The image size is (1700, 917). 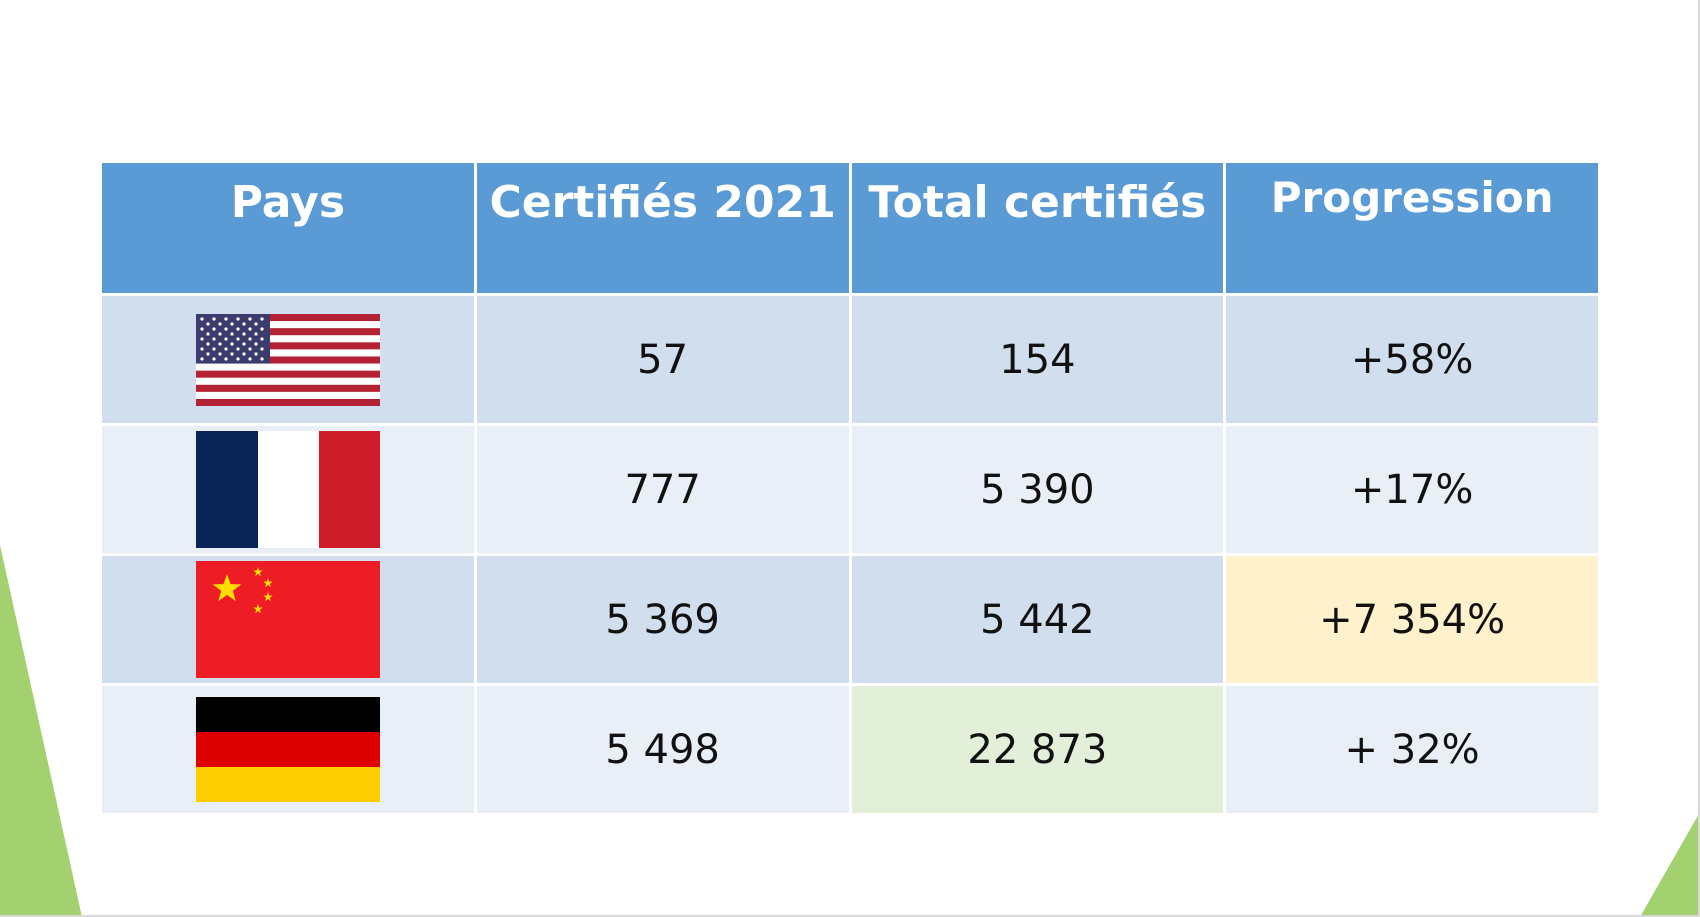 I want to click on progression-cell-highlighted: +7 354%, so click(x=1412, y=619).